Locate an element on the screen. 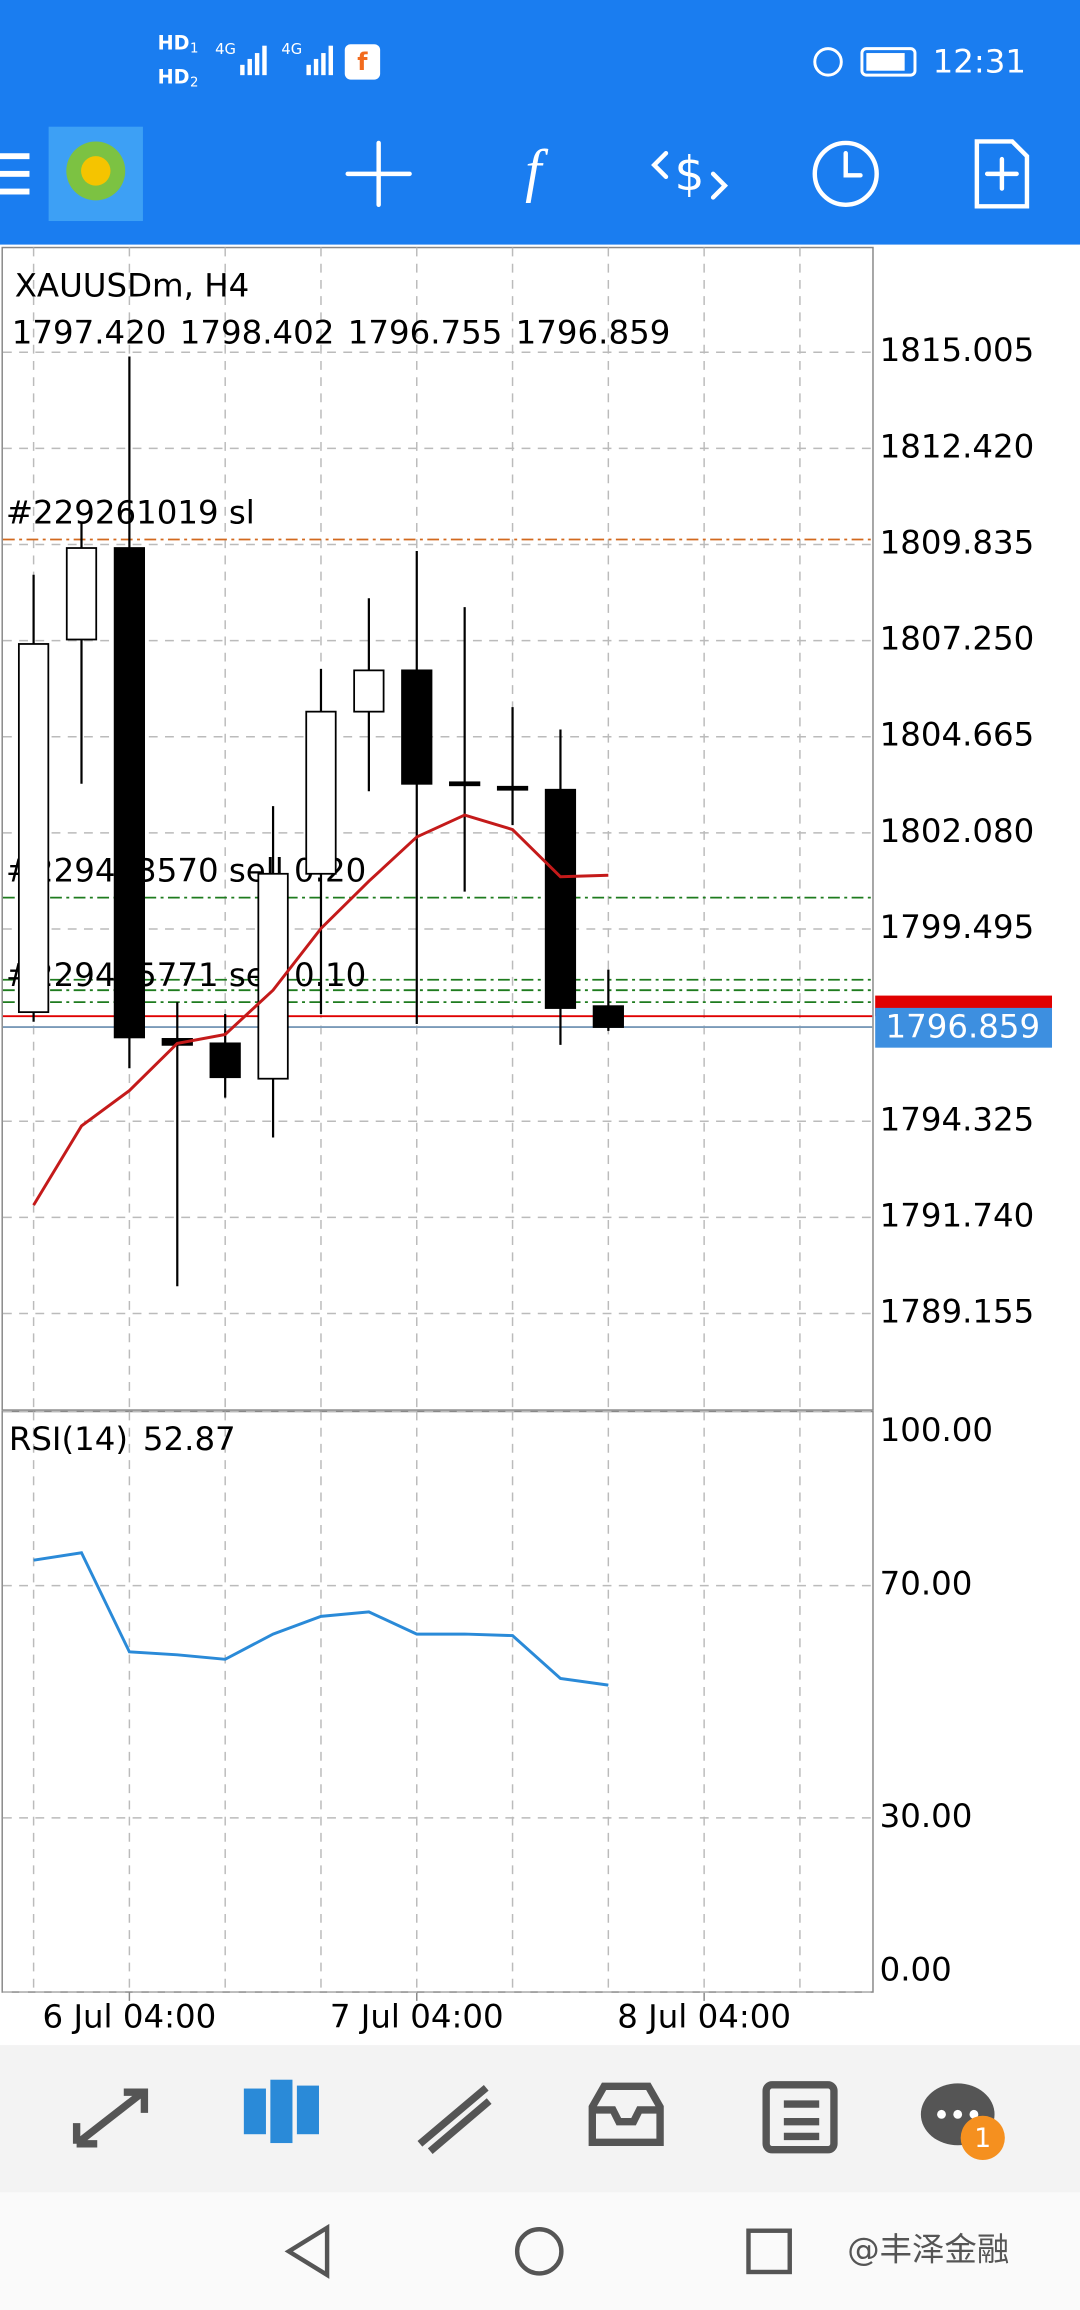 Image resolution: width=1080 pixels, height=2310 pixels. order-label: #229445771 sell 0.10 is located at coordinates (186, 975).